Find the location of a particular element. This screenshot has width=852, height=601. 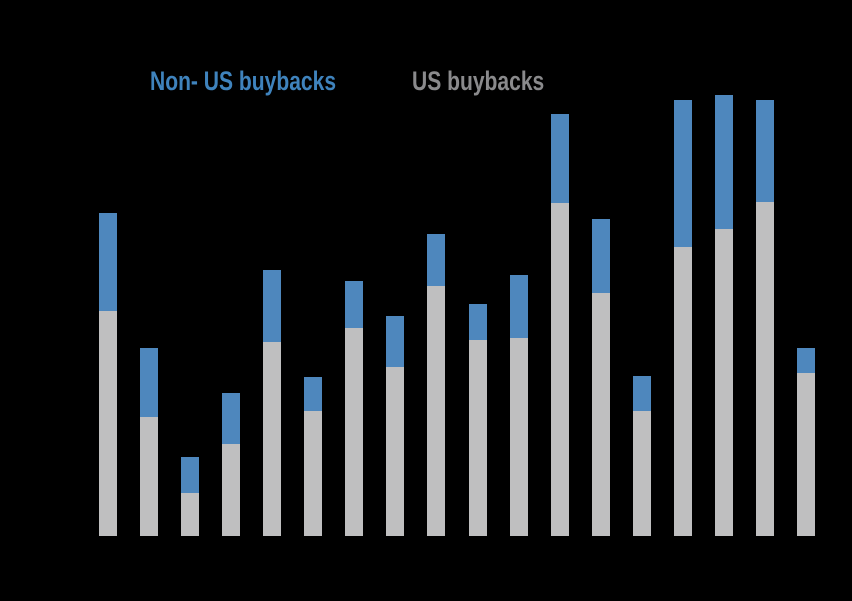

legend-us-label: US buybacks is located at coordinates (478, 81).